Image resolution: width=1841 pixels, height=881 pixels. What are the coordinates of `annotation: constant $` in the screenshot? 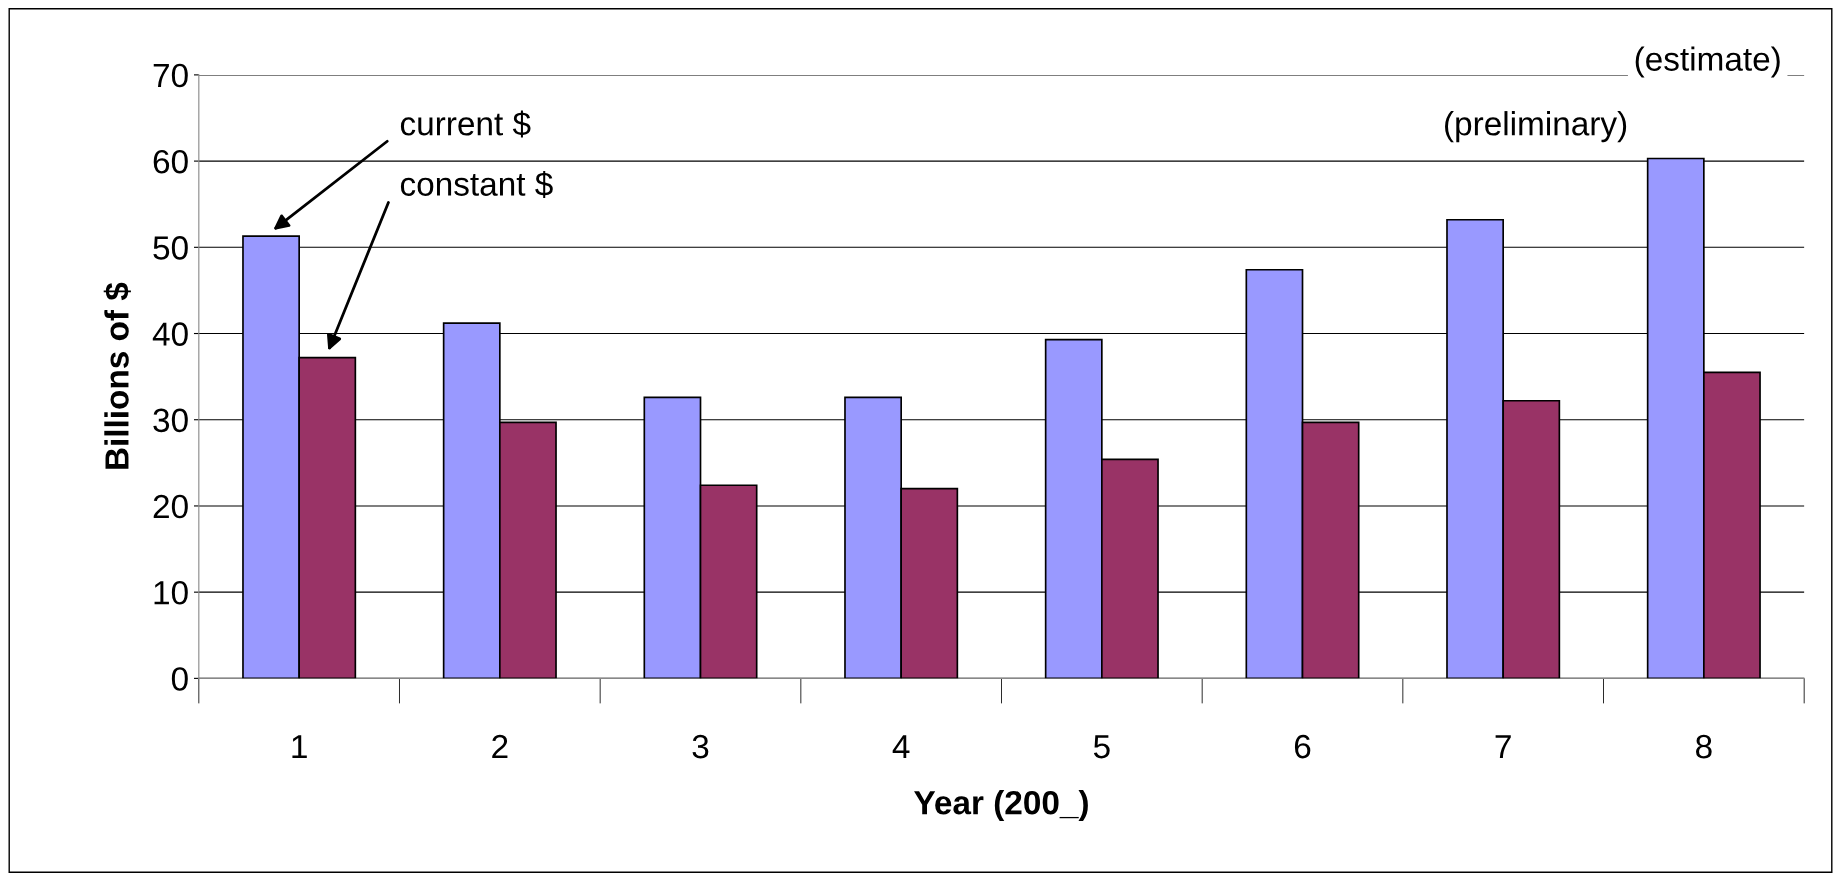 It's located at (476, 184).